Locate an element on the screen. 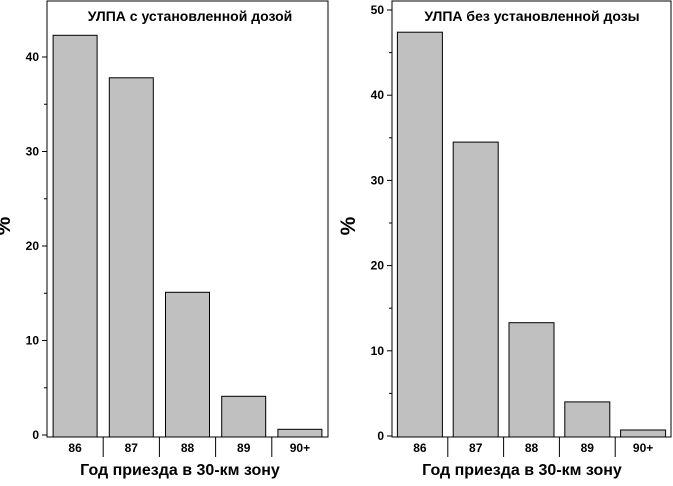 The width and height of the screenshot is (673, 486). y-tick-label-left: 40 is located at coordinates (33, 57).